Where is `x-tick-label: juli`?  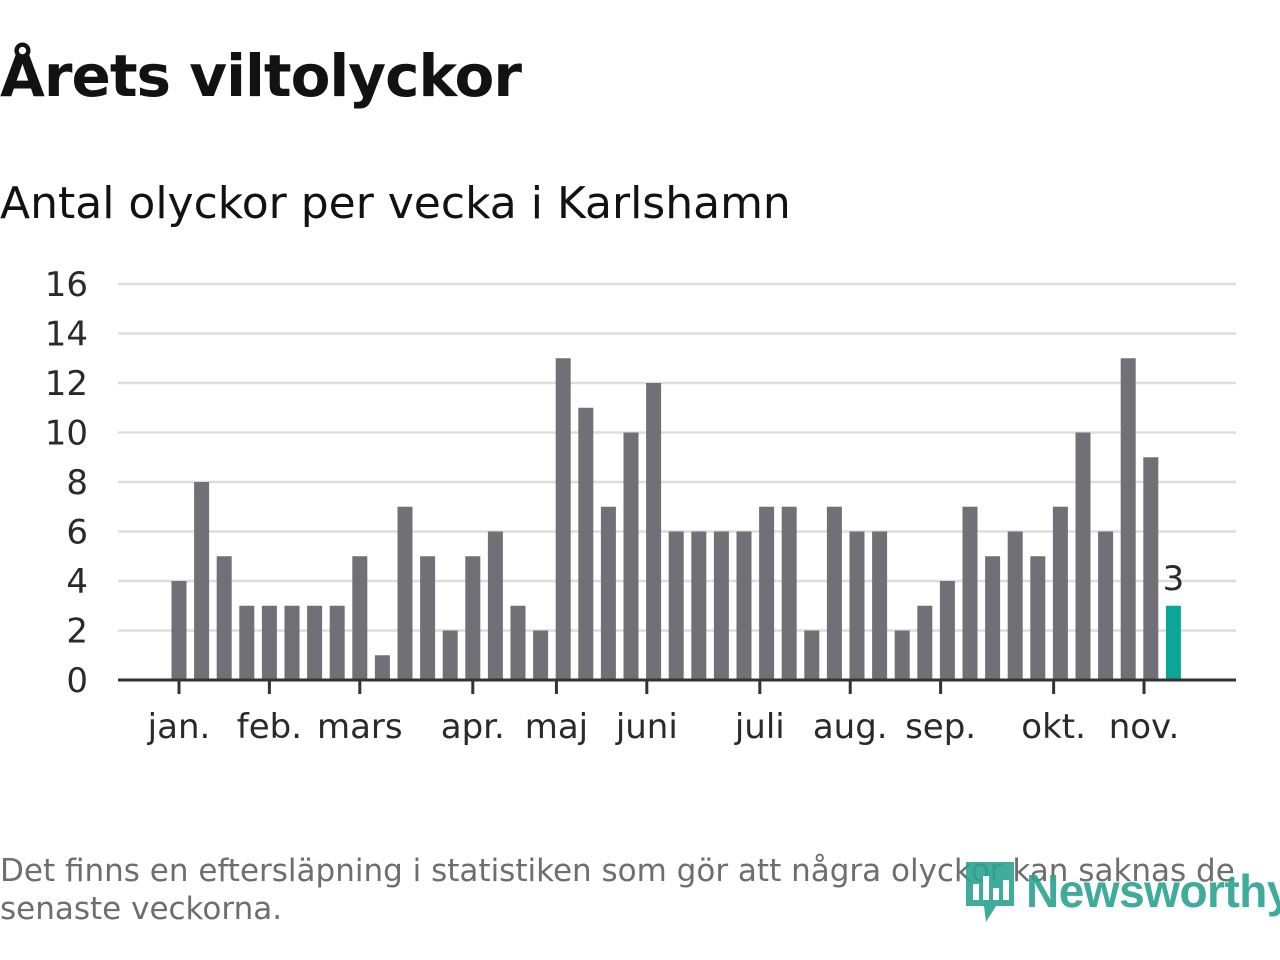 x-tick-label: juli is located at coordinates (759, 727).